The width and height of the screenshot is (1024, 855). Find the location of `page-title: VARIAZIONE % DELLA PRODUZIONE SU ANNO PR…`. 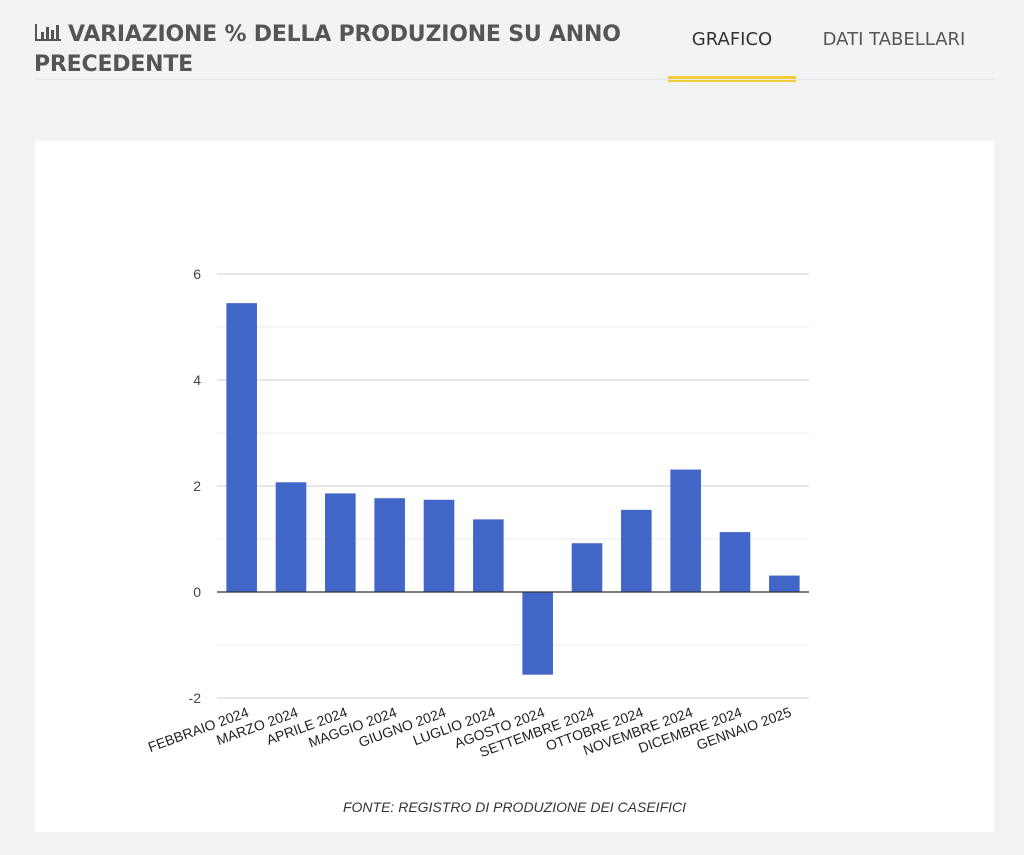

page-title: VARIAZIONE % DELLA PRODUZIONE SU ANNO PR… is located at coordinates (349, 50).